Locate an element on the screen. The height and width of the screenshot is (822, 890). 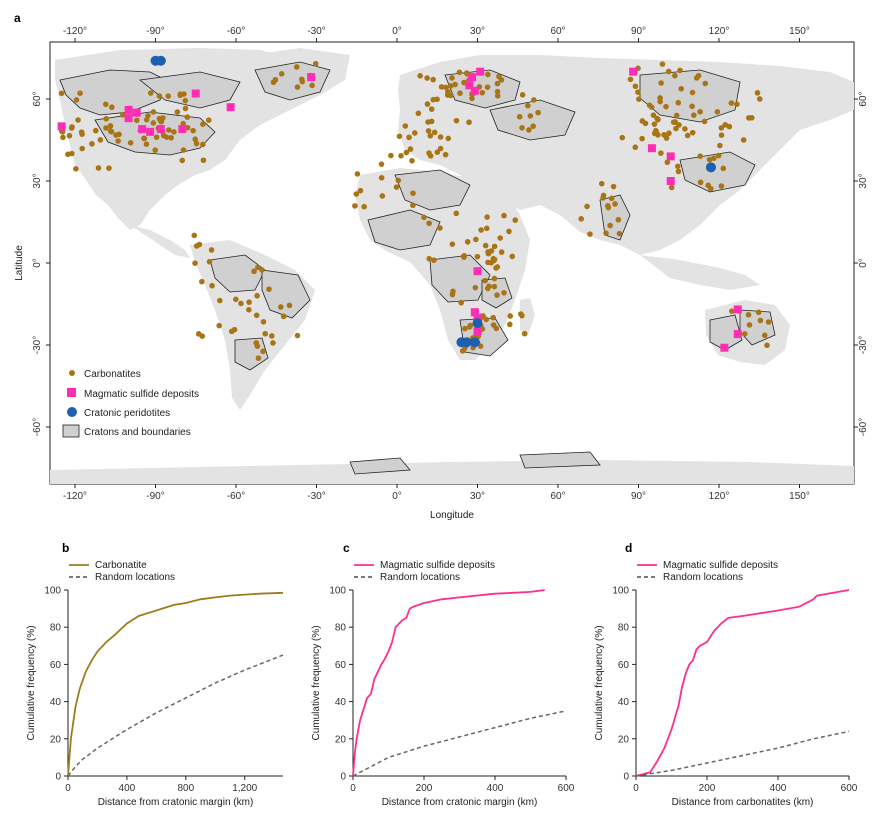
legend-label: Magmatic sulfide deposits is located at coordinates (437, 565).